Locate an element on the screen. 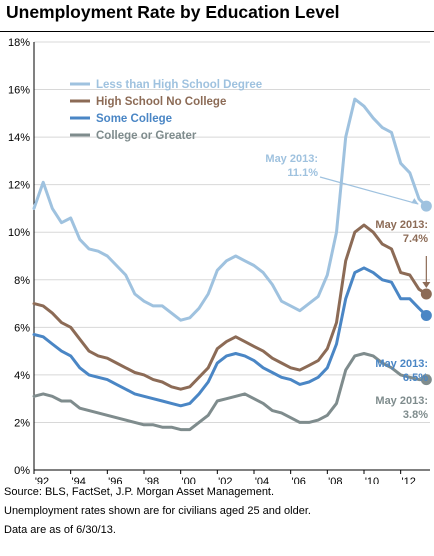 The height and width of the screenshot is (556, 434). y-tick-label: 4% is located at coordinates (22, 376).